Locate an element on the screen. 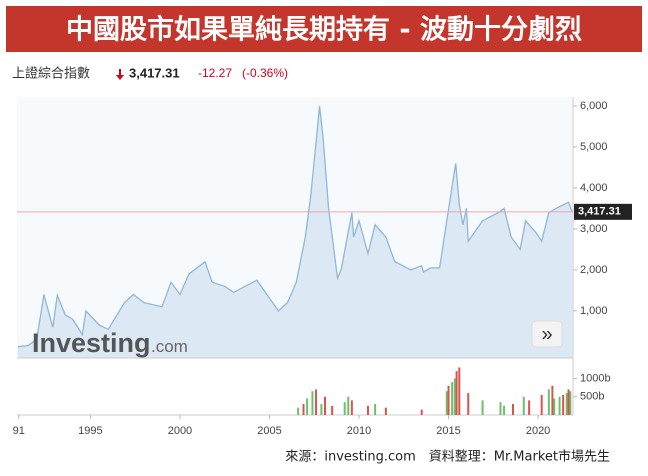 This screenshot has width=648, height=476. y-tick-label: 2,000 is located at coordinates (594, 270).